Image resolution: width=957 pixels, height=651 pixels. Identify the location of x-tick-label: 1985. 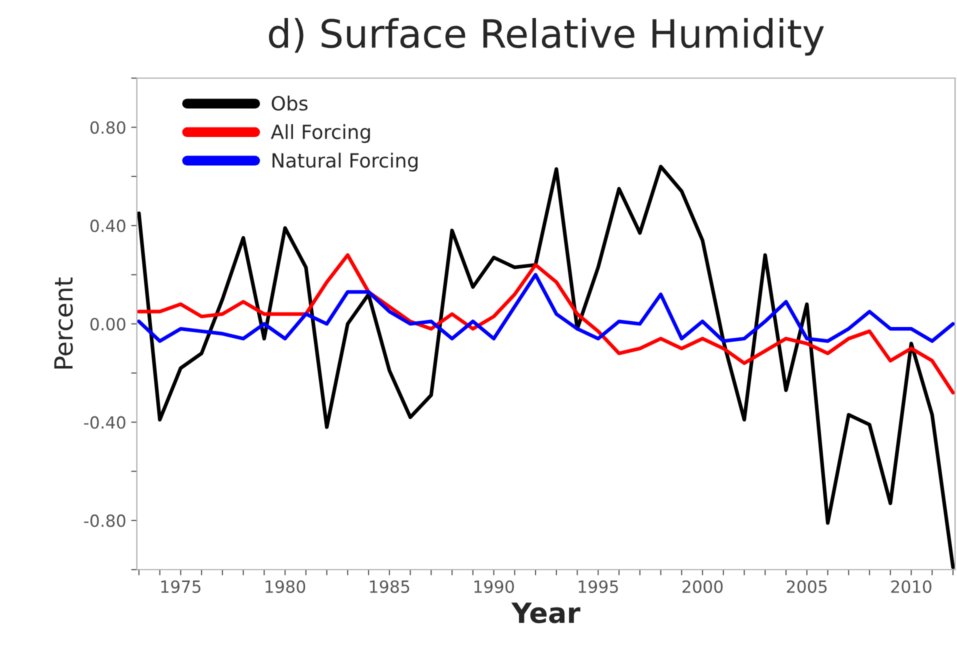
(390, 586).